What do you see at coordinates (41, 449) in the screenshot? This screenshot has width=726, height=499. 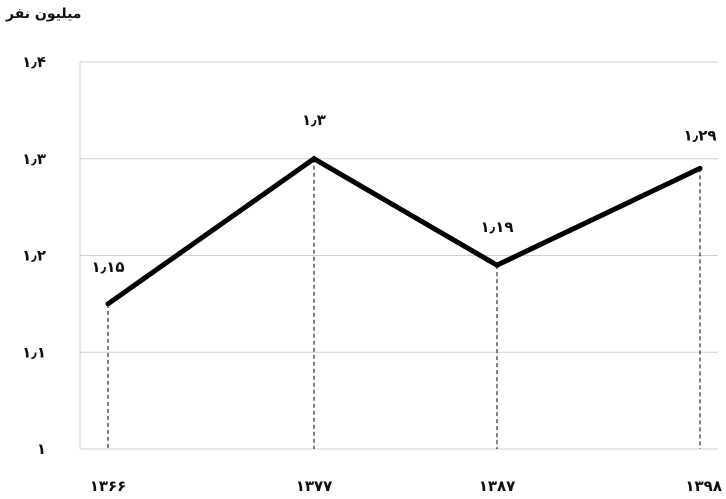 I see `y-tick-label: ۱` at bounding box center [41, 449].